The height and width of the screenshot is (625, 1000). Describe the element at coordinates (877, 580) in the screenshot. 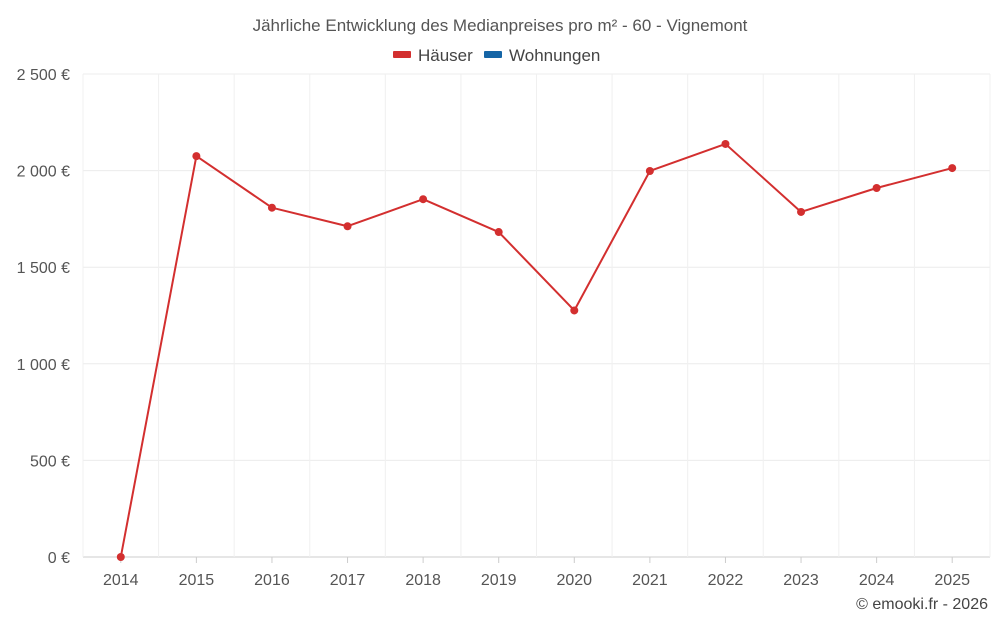

I see `x-tick-label: 2024` at that location.